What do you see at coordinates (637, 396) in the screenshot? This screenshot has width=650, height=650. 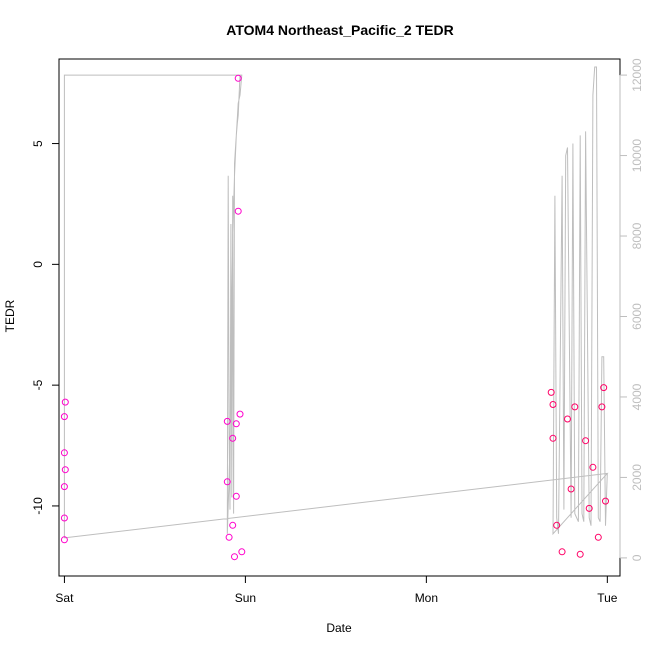 I see `y2-tick-label: 4000` at bounding box center [637, 396].